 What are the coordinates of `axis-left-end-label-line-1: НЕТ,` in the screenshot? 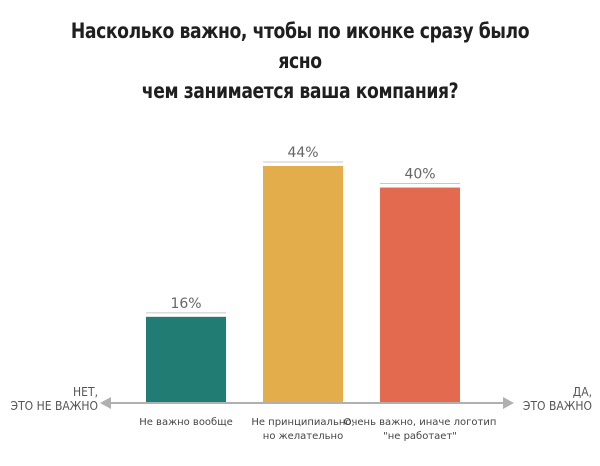 It's located at (85, 392).